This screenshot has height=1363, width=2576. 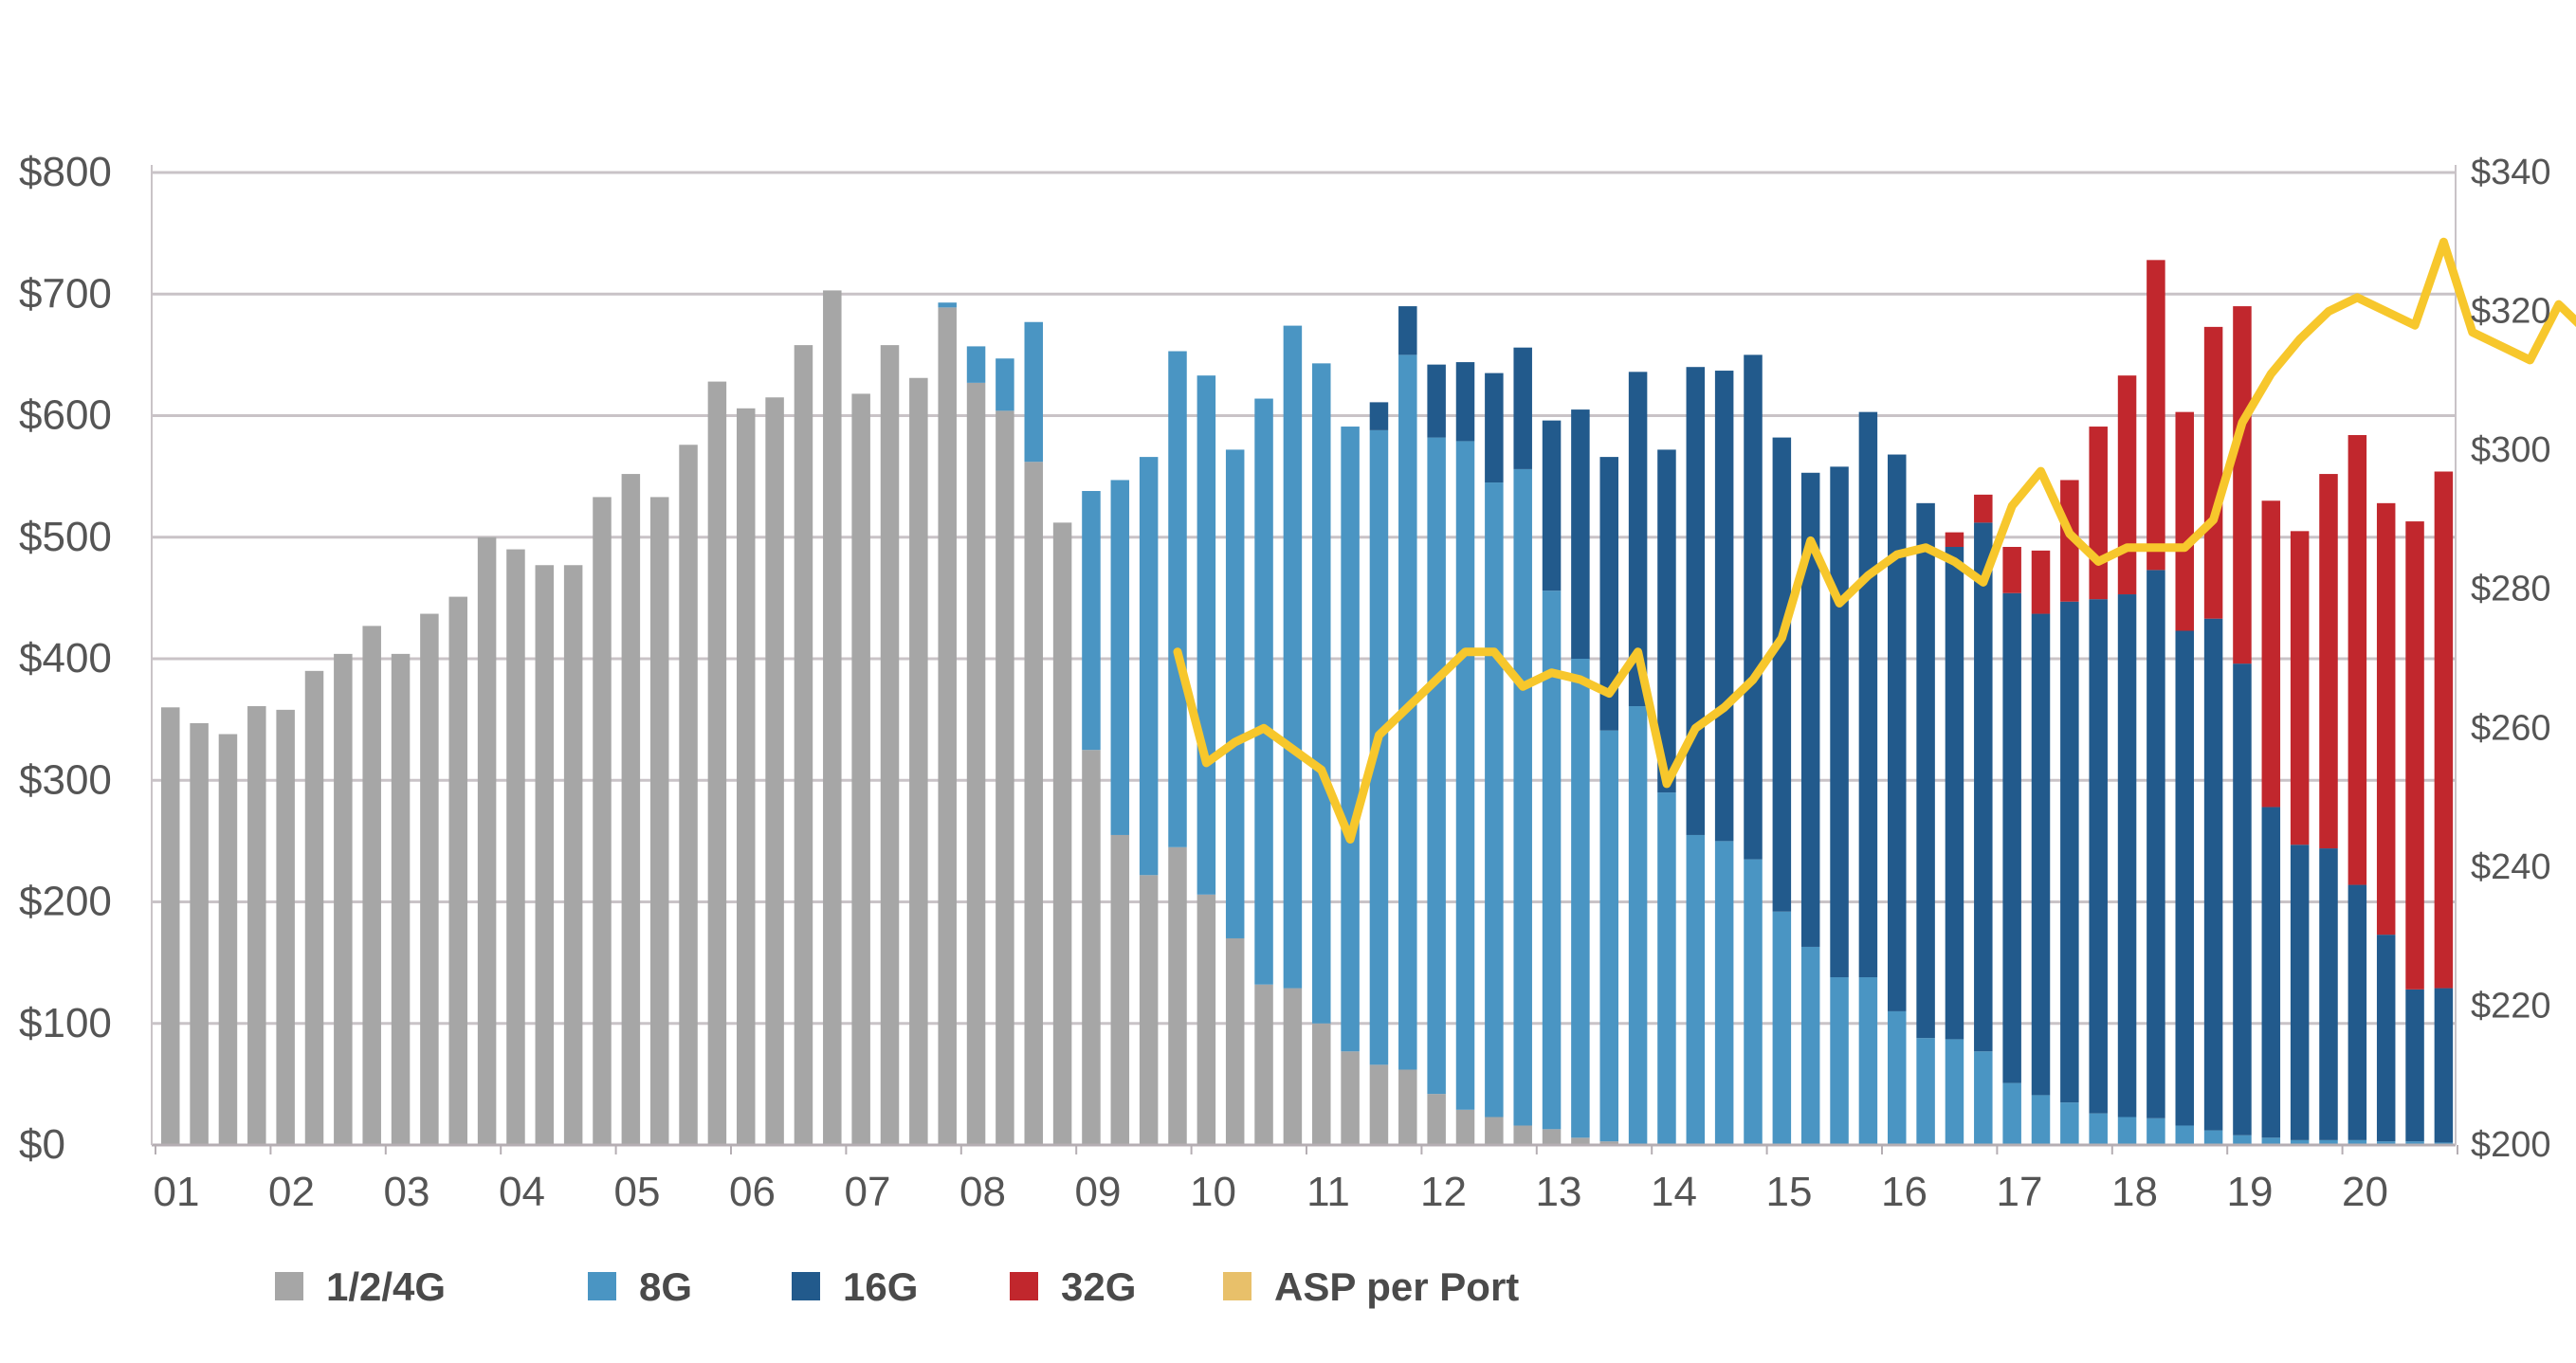 I want to click on right-tick-label: $200, so click(x=2511, y=1145).